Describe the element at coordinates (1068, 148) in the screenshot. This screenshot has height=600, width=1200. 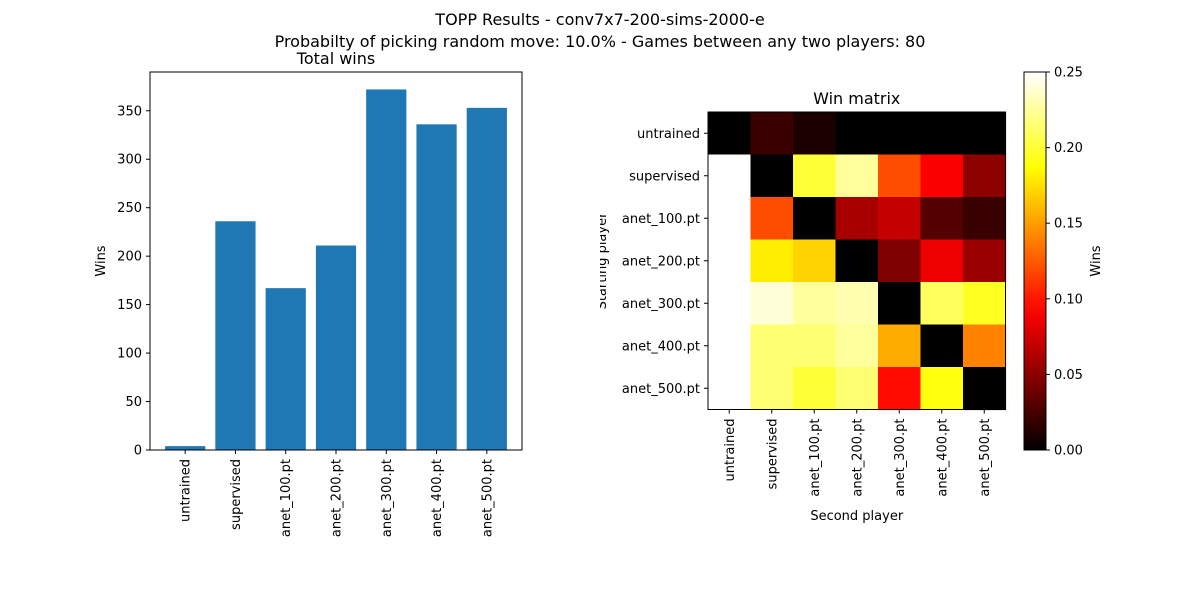
I see `colorbar-tick-label: 0.20` at that location.